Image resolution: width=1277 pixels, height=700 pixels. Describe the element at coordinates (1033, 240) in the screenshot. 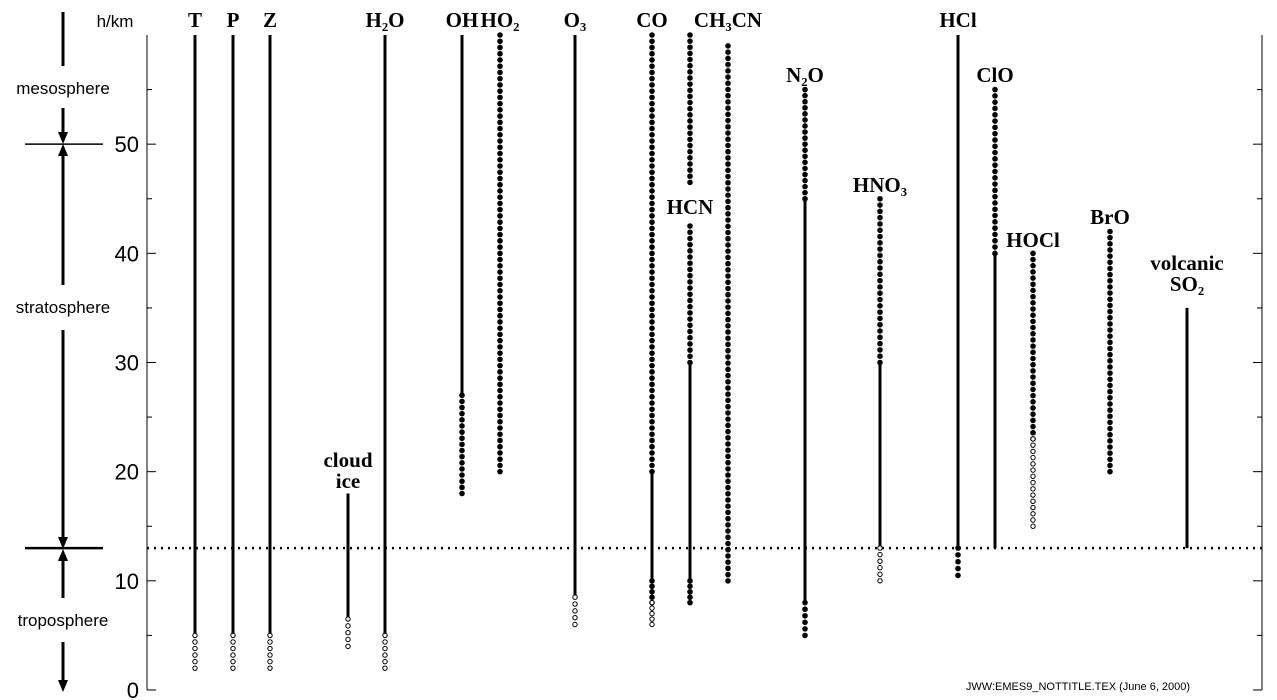

I see `species-label: HOCl` at that location.